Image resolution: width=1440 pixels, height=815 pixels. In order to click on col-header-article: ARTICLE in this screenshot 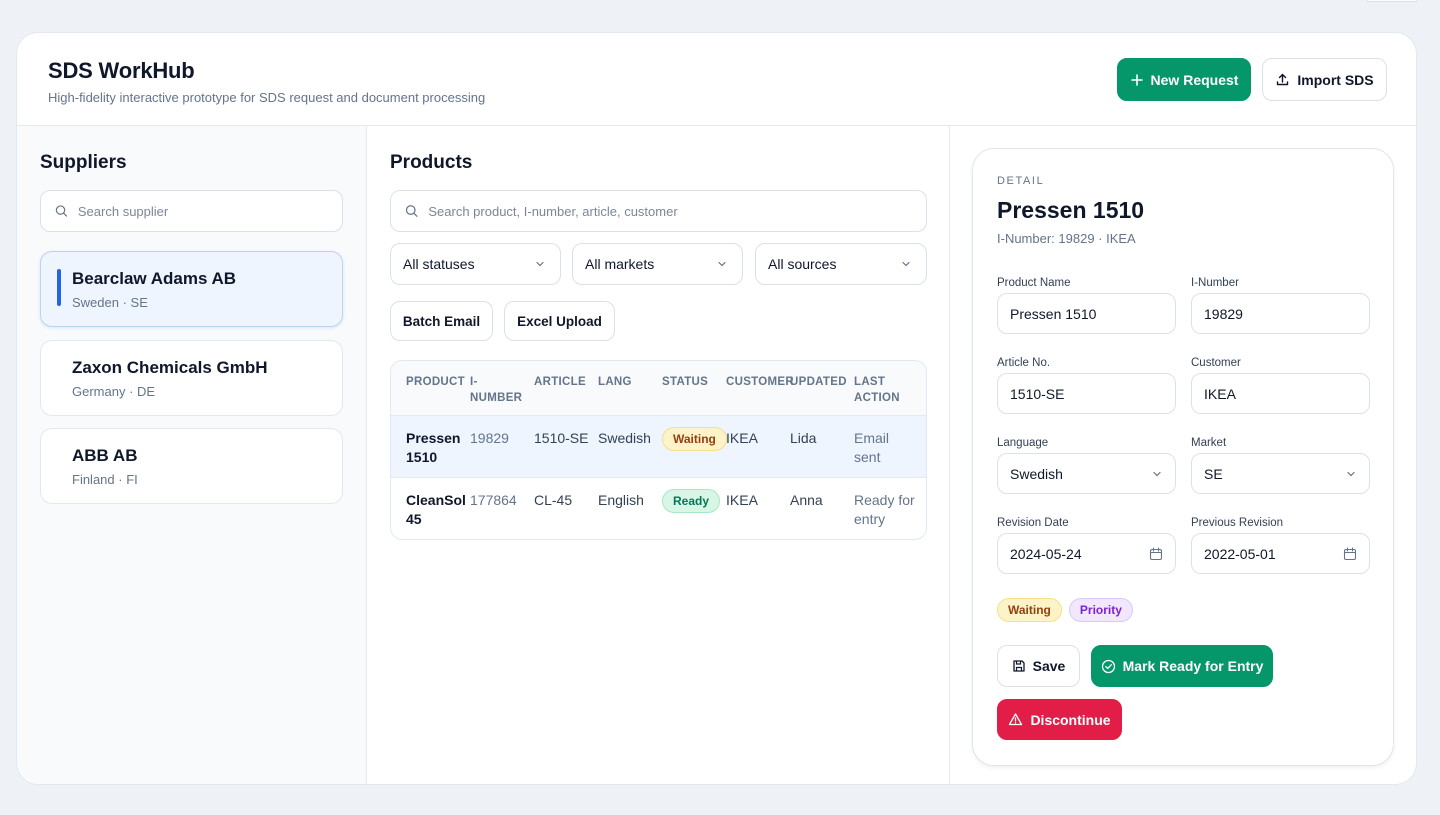, I will do `click(560, 382)`.